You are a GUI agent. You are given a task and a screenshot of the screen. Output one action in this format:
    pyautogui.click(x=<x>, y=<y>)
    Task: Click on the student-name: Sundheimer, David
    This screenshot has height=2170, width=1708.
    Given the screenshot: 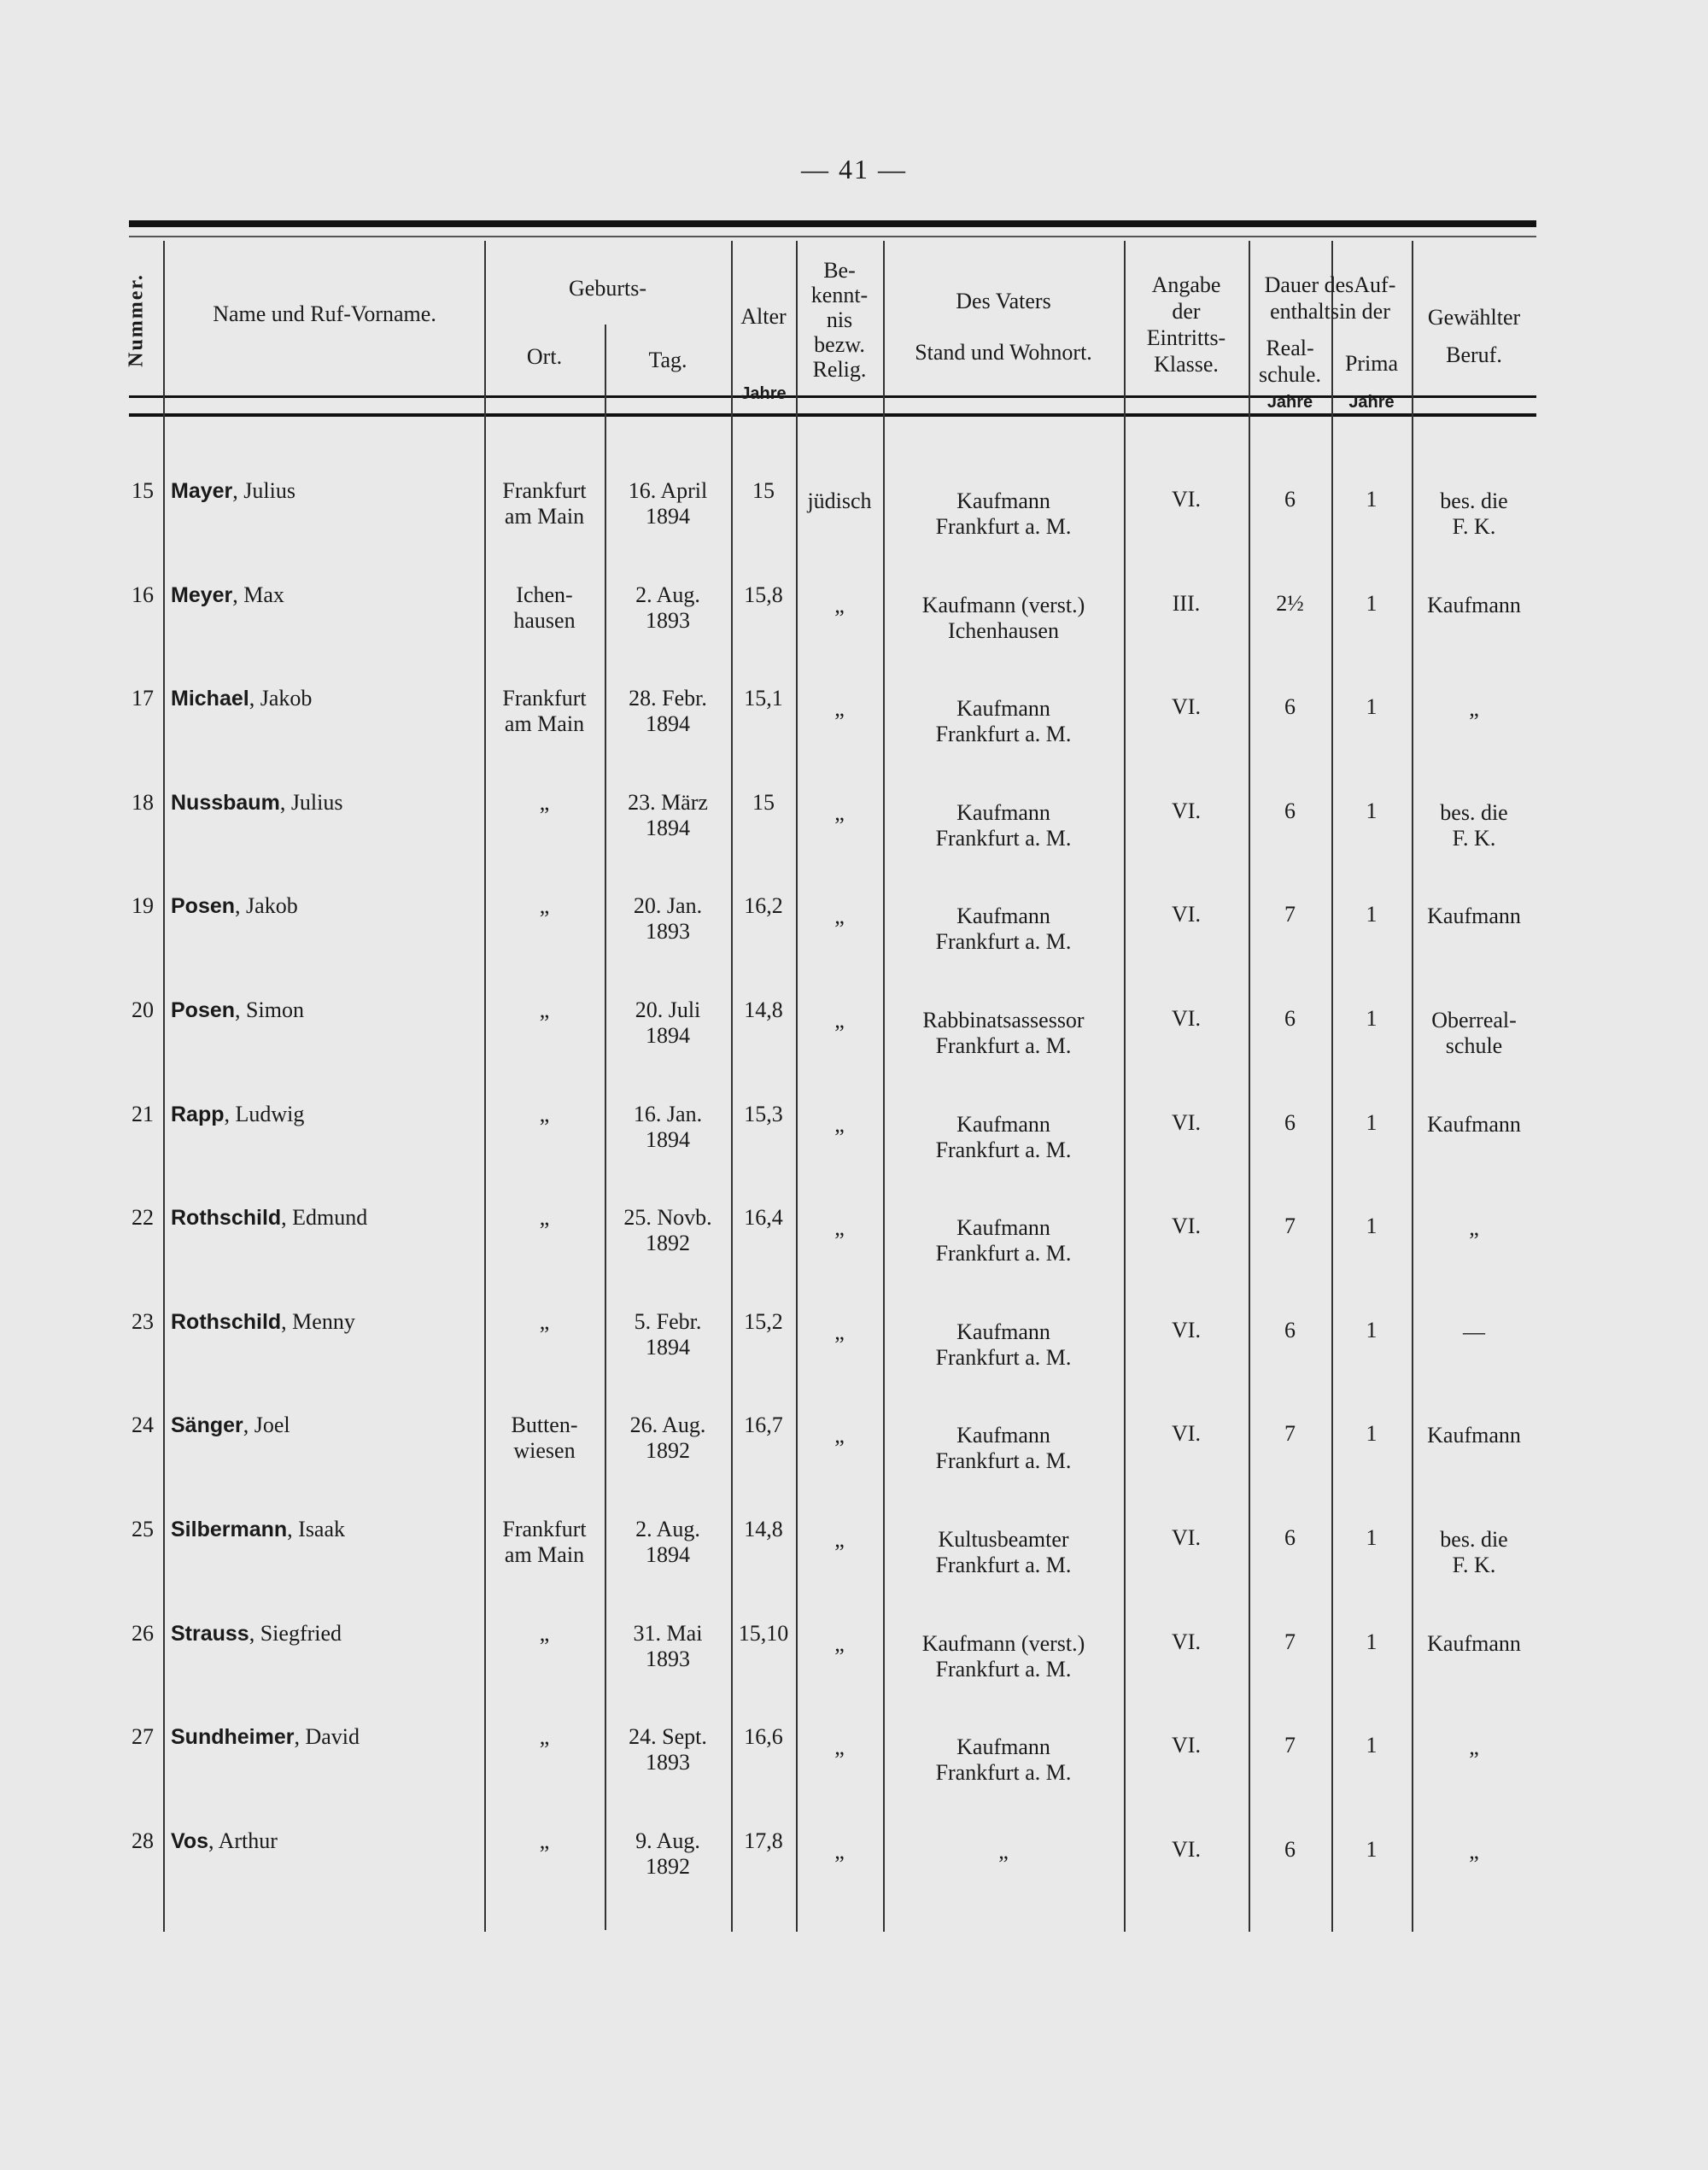 What is the action you would take?
    pyautogui.click(x=324, y=1737)
    